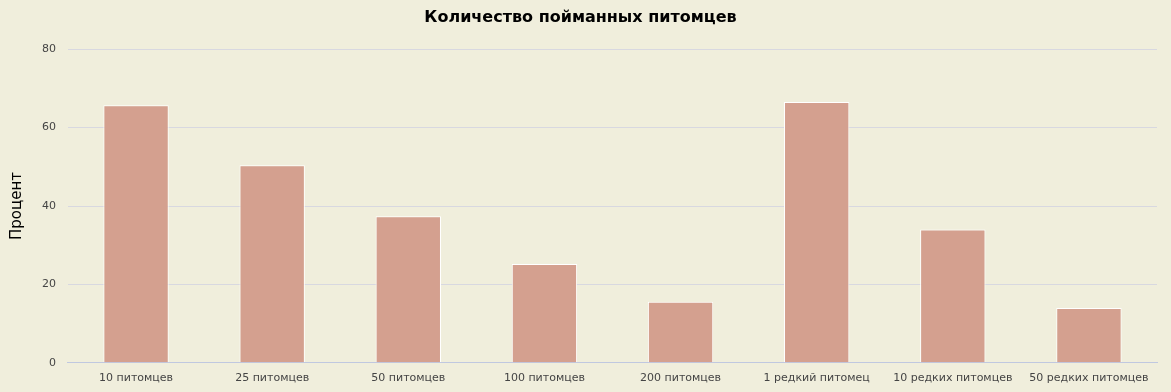 Image resolution: width=1171 pixels, height=392 pixels. What do you see at coordinates (1089, 378) in the screenshot?
I see `x-tick-label: 50 редких питомцев` at bounding box center [1089, 378].